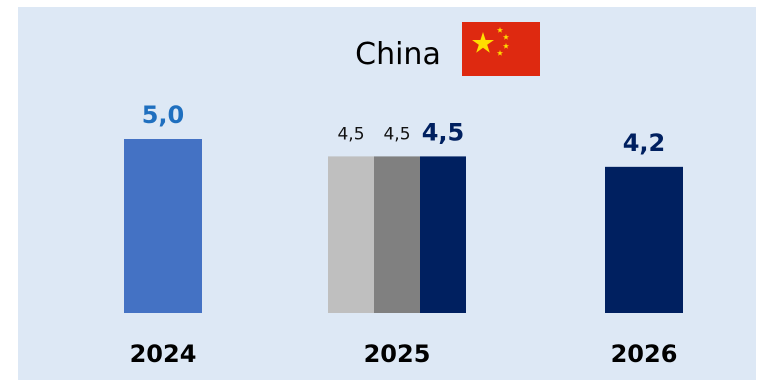 Image resolution: width=757 pixels, height=380 pixels. Describe the element at coordinates (501, 49) in the screenshot. I see `china-flag-icon` at that location.